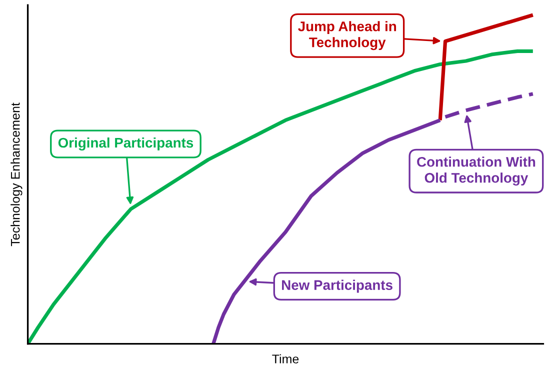  What do you see at coordinates (347, 35) in the screenshot?
I see `text: Jump Ahead in Technology` at bounding box center [347, 35].